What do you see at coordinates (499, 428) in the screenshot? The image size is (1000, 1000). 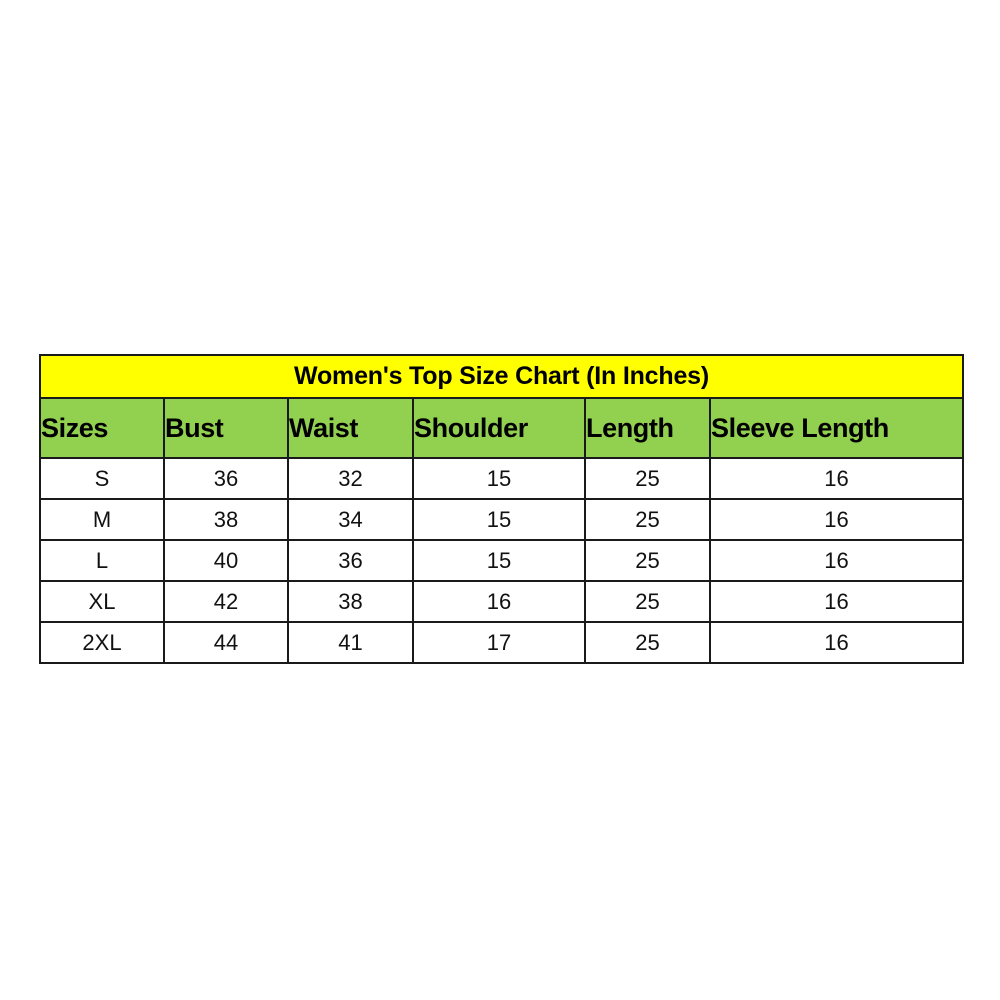 I see `column-header-shoulder: Shoulder` at bounding box center [499, 428].